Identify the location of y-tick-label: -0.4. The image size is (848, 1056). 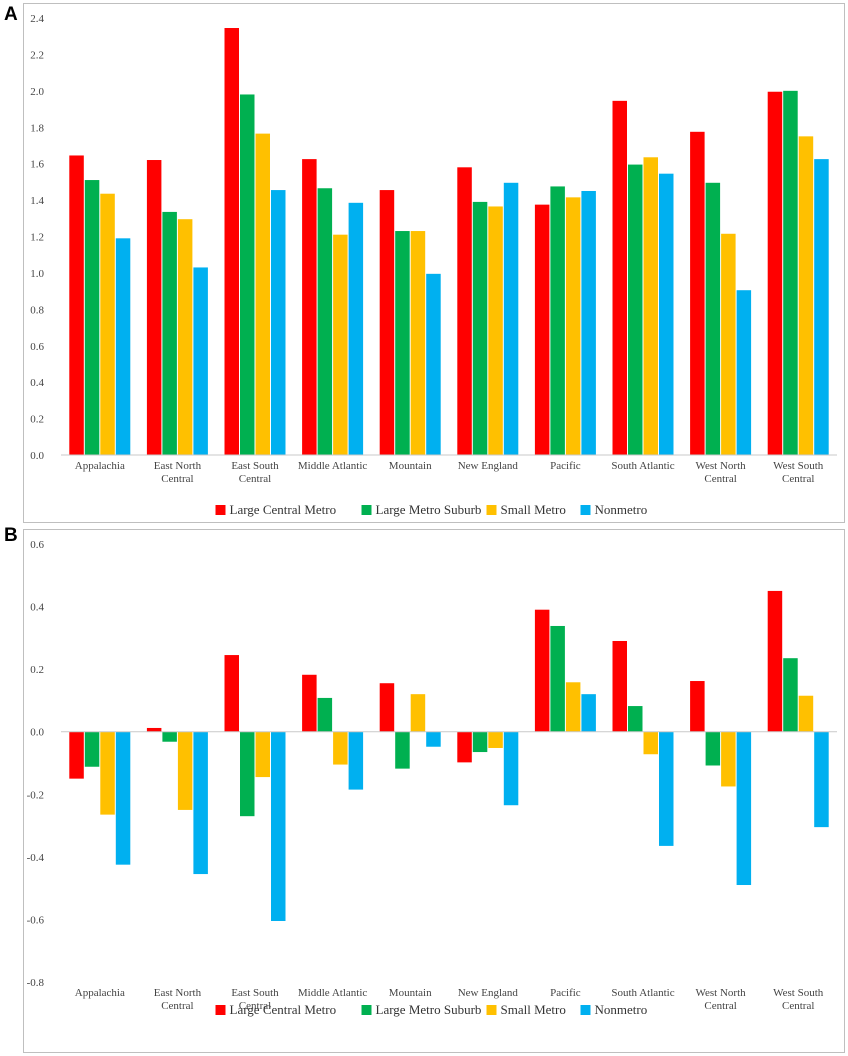
(36, 858).